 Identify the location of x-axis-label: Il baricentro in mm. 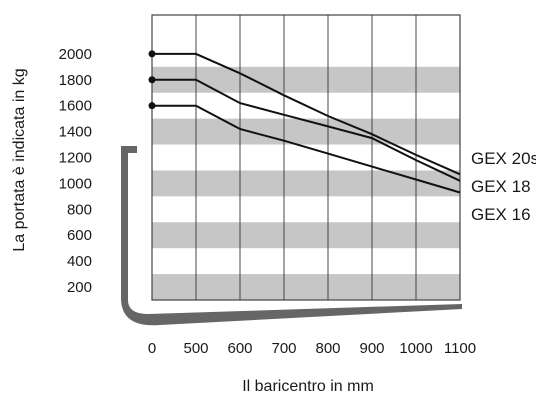
(308, 386).